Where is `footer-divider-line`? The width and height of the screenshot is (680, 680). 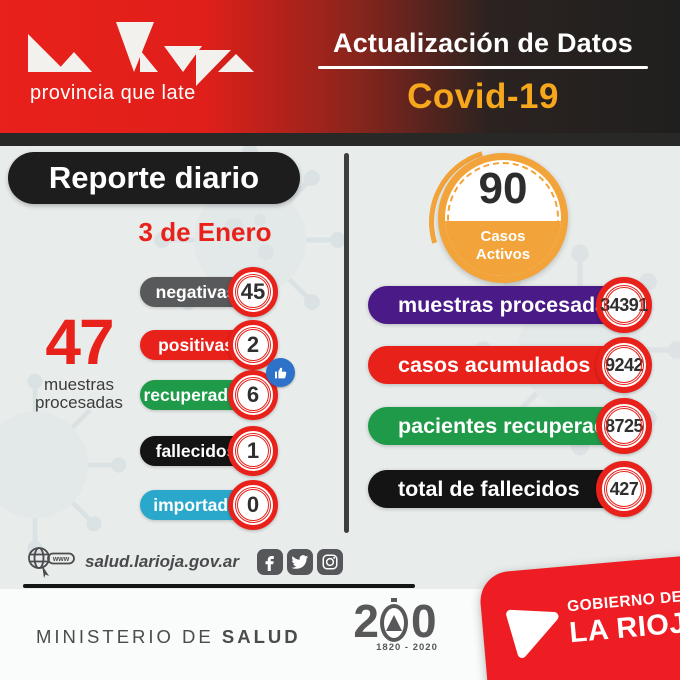
footer-divider-line is located at coordinates (219, 586).